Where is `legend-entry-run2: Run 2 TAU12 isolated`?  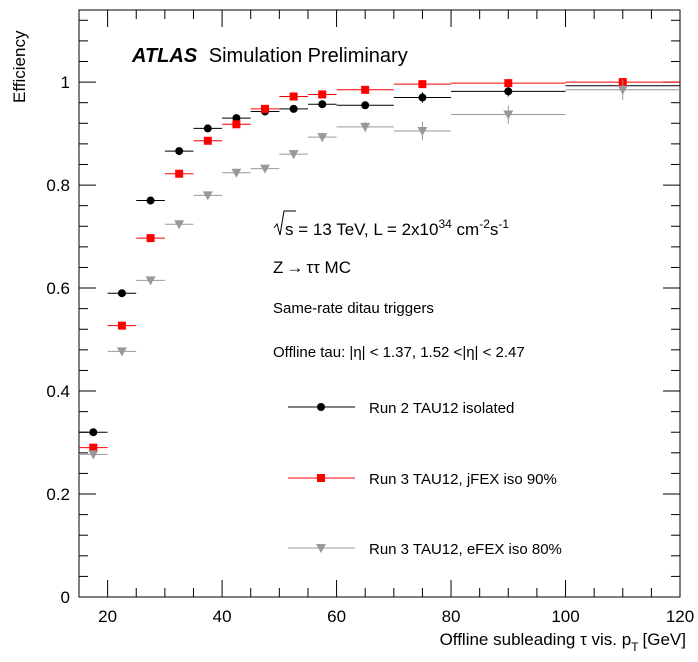 legend-entry-run2: Run 2 TAU12 isolated is located at coordinates (401, 408).